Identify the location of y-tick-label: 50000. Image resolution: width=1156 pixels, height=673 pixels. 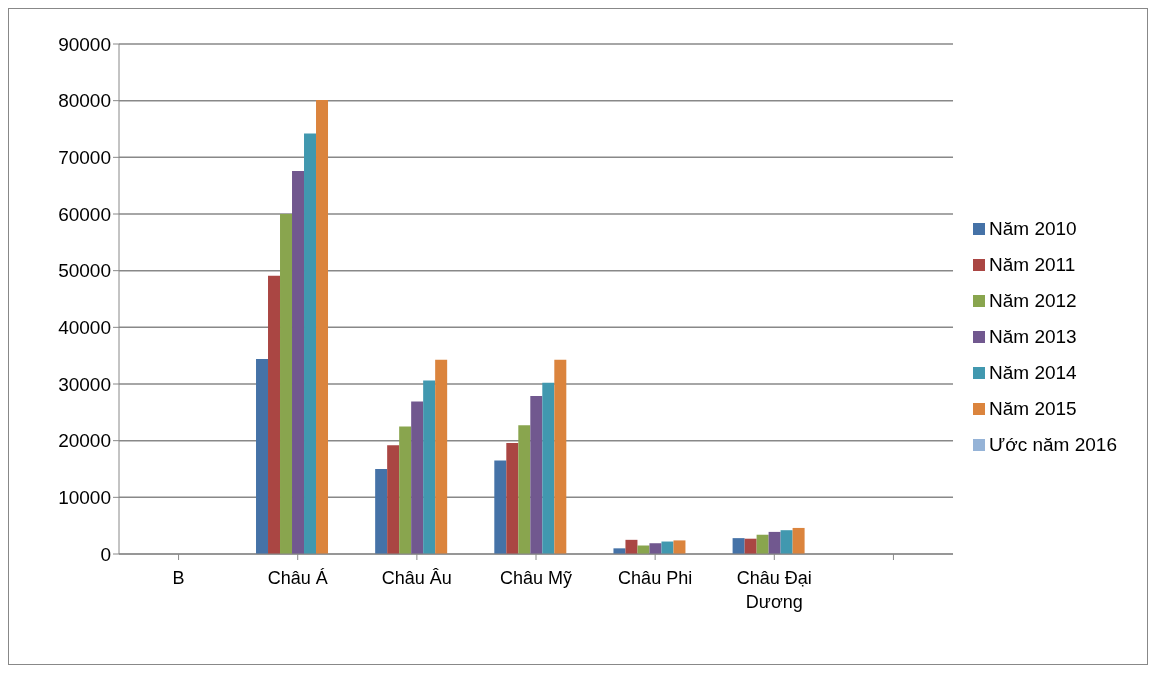
(84, 271).